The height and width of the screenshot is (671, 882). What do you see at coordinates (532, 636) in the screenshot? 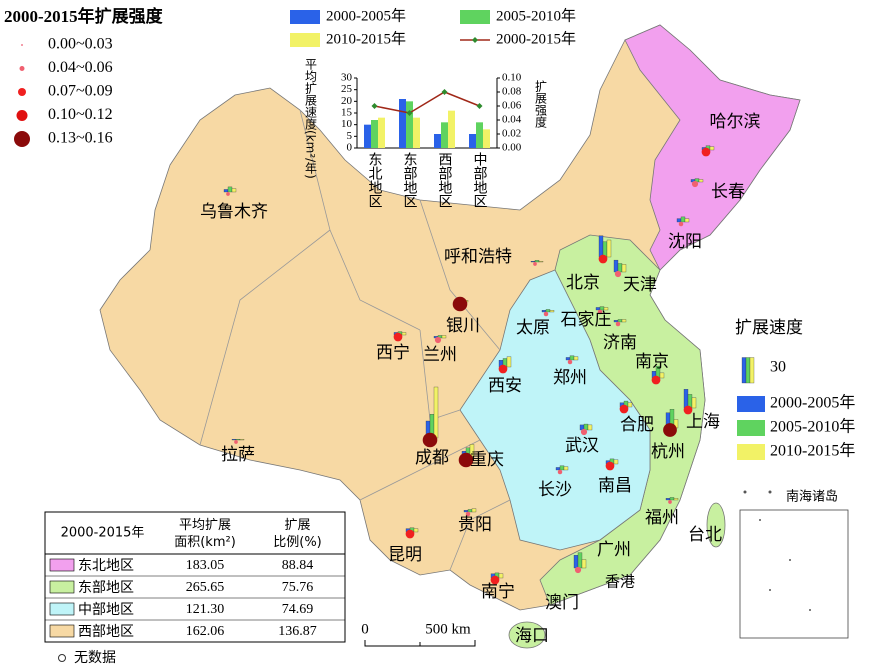
I see `place-label: 海口` at bounding box center [532, 636].